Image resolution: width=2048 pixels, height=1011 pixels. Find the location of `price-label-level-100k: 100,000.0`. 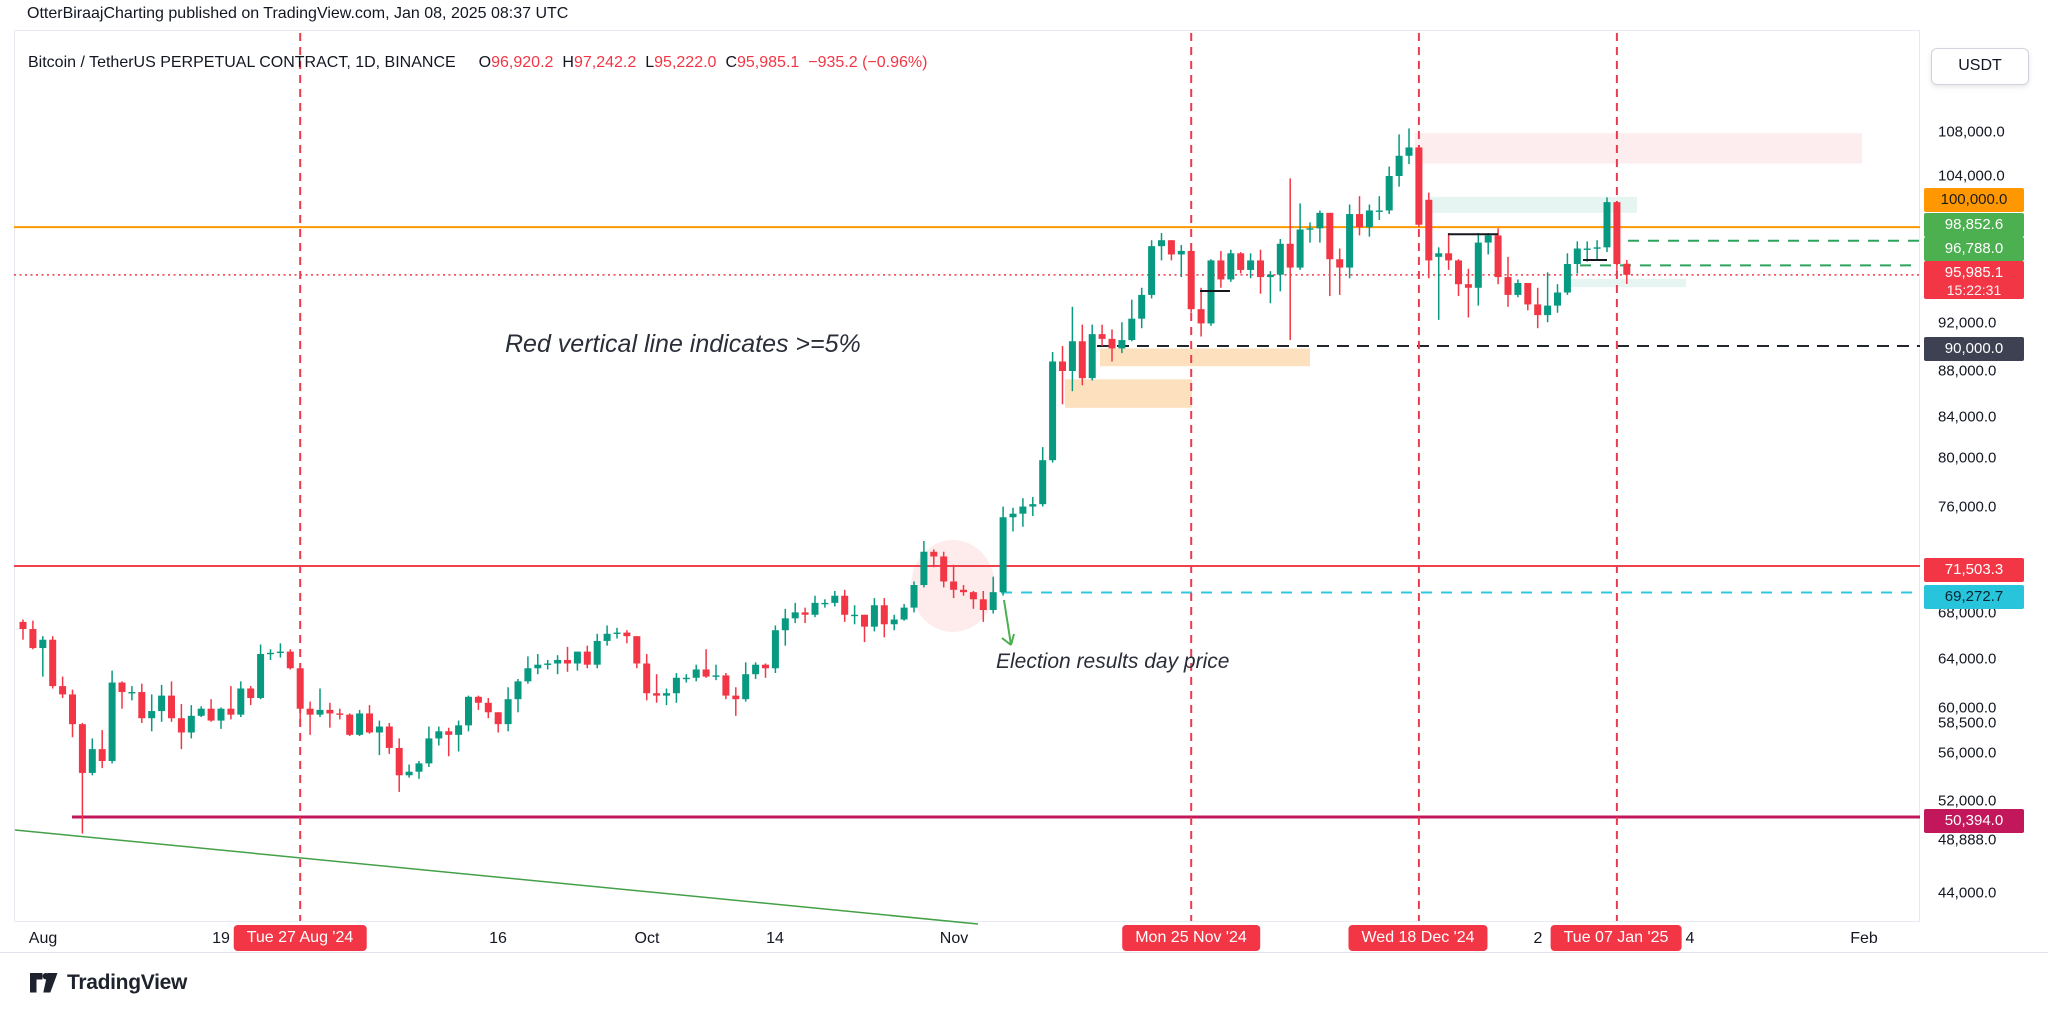

price-label-level-100k: 100,000.0 is located at coordinates (1974, 200).